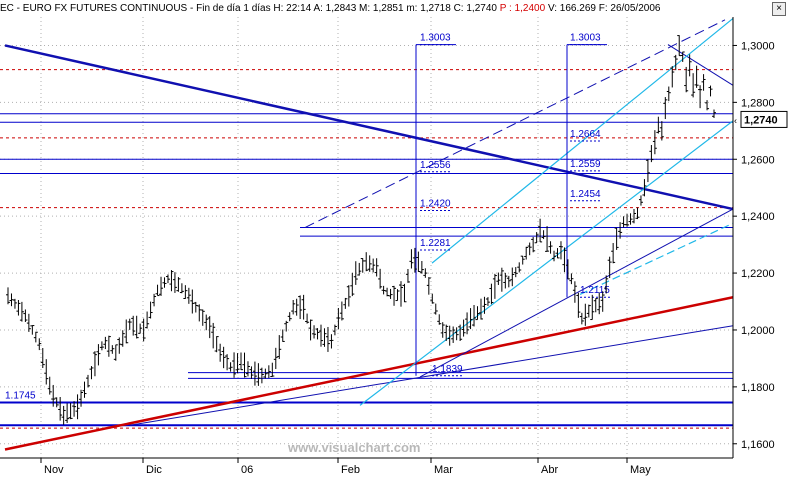 This screenshot has width=788, height=480. Describe the element at coordinates (247, 470) in the screenshot. I see `x-tick-label: 06` at that location.